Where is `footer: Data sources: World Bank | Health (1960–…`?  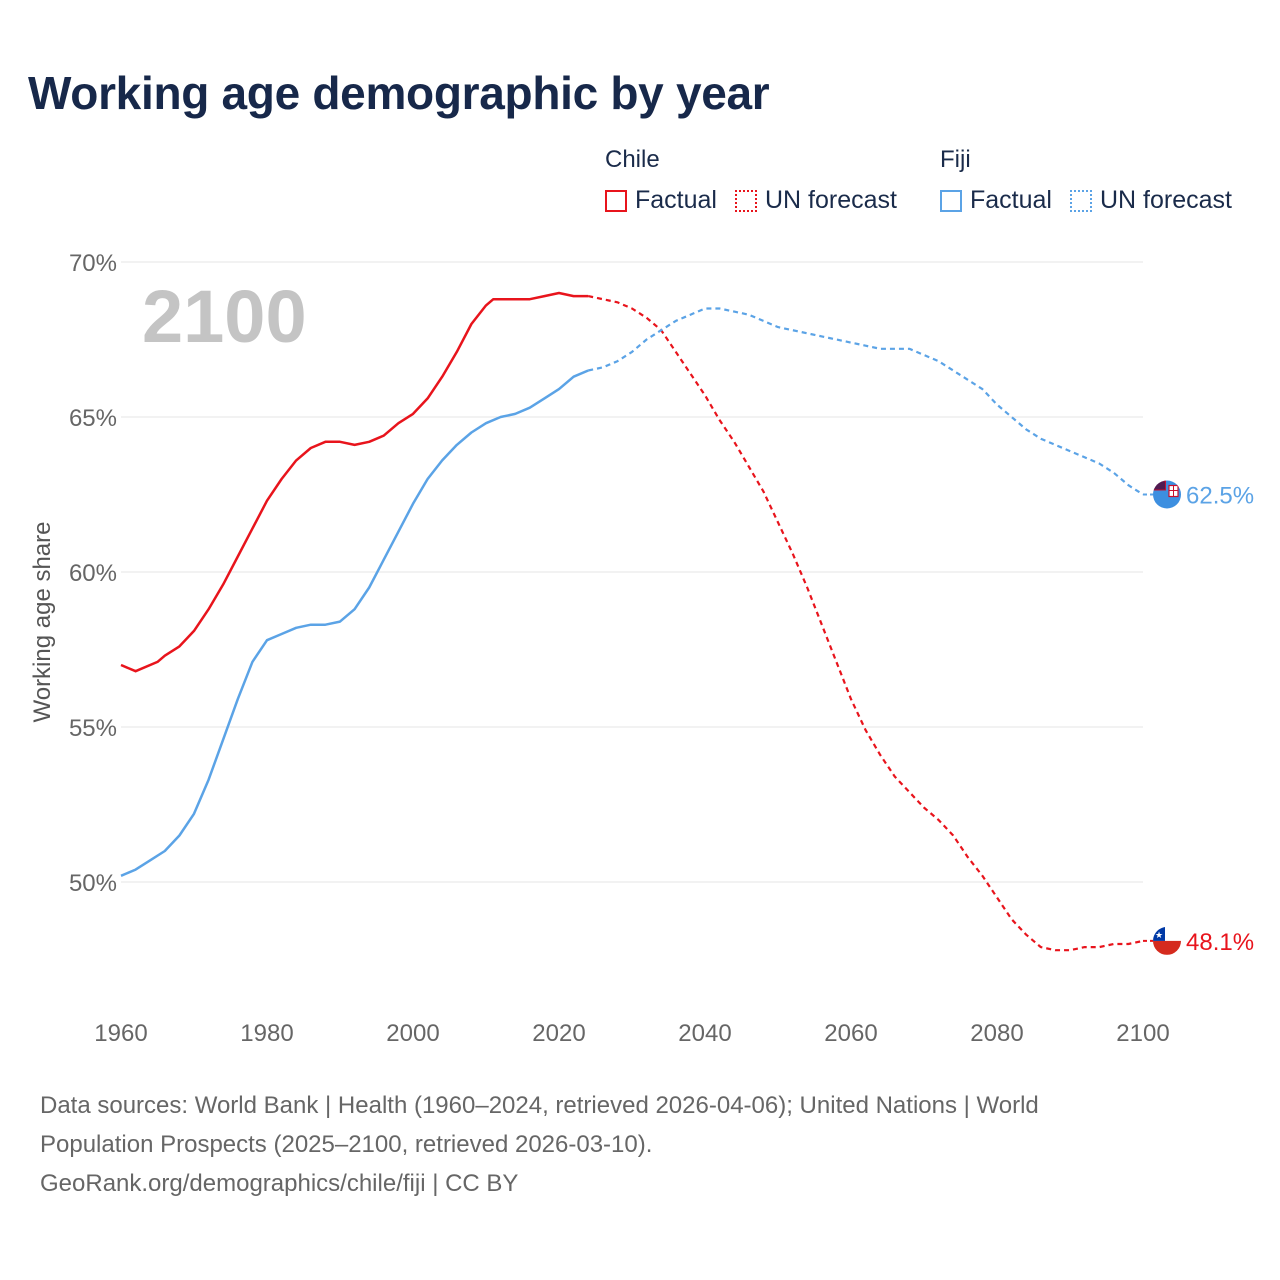
footer: Data sources: World Bank | Health (1960–… is located at coordinates (640, 1144).